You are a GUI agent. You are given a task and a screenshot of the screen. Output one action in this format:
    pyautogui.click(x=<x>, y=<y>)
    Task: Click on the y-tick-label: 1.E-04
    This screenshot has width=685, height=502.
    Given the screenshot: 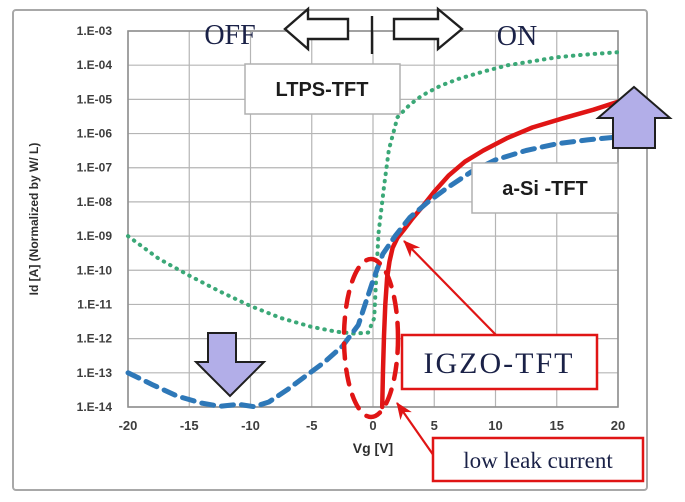 What is the action you would take?
    pyautogui.click(x=95, y=65)
    